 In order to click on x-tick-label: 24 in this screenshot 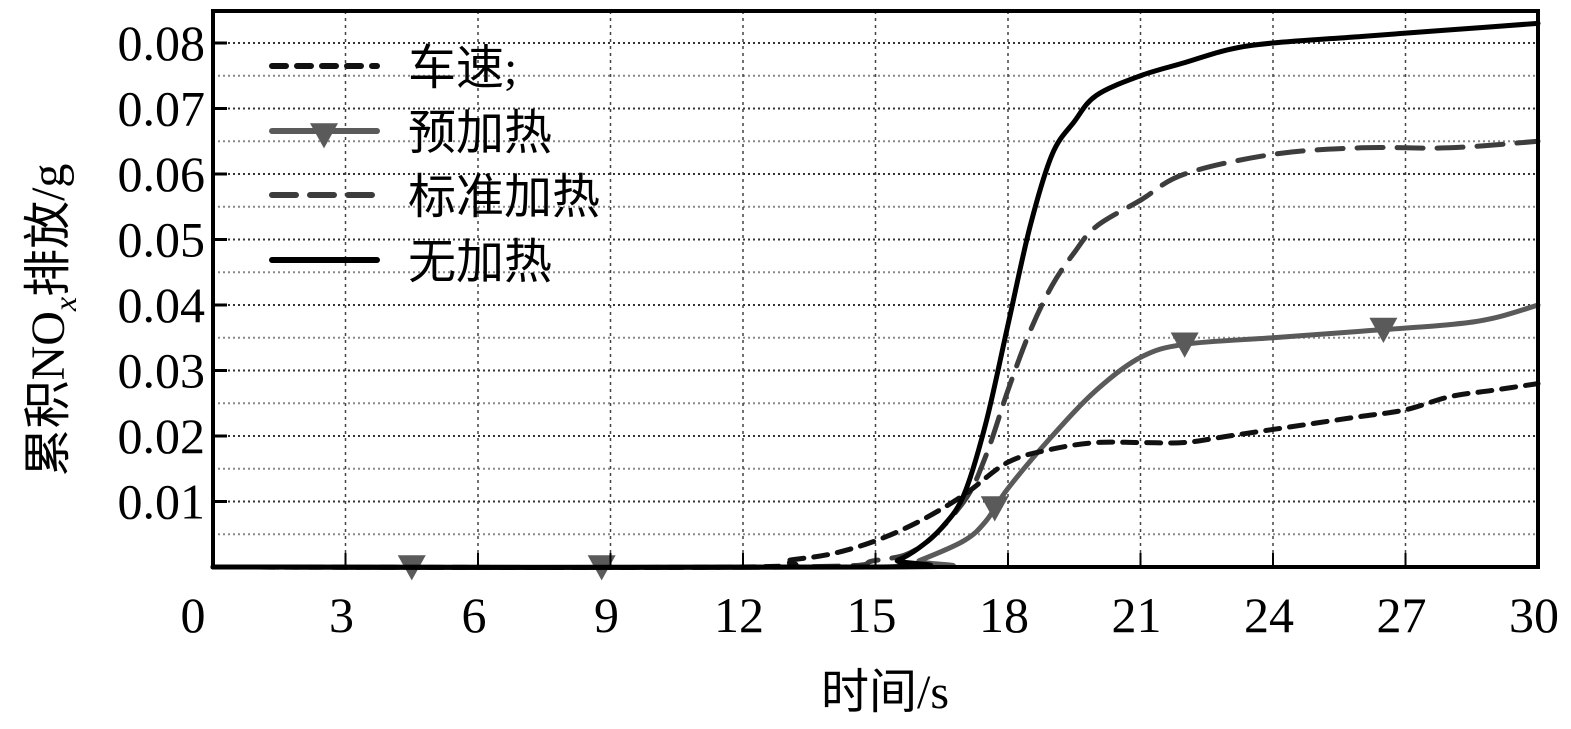, I will do `click(1269, 615)`.